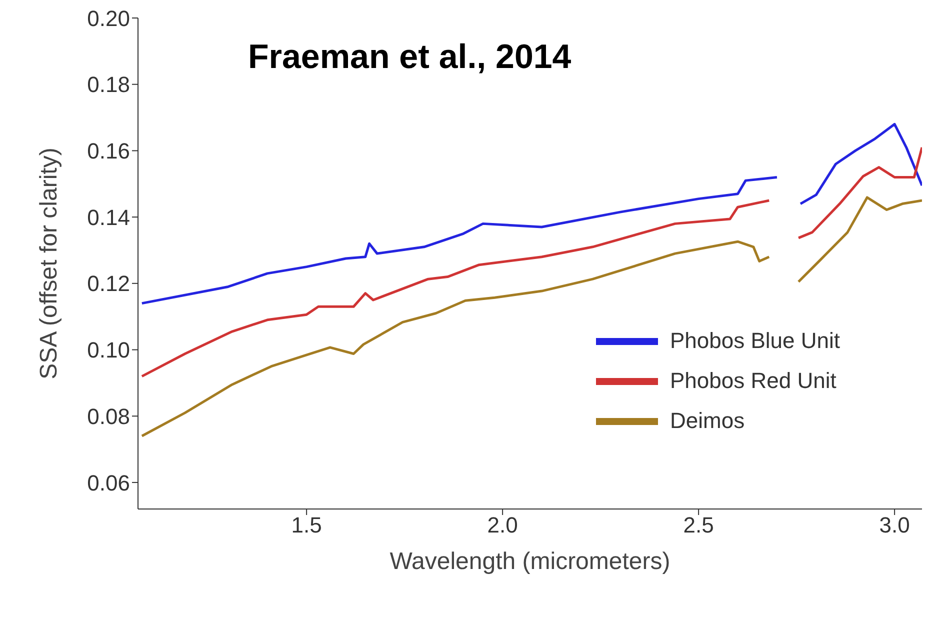  Describe the element at coordinates (108, 18) in the screenshot. I see `y-tick-label: 0.20` at that location.